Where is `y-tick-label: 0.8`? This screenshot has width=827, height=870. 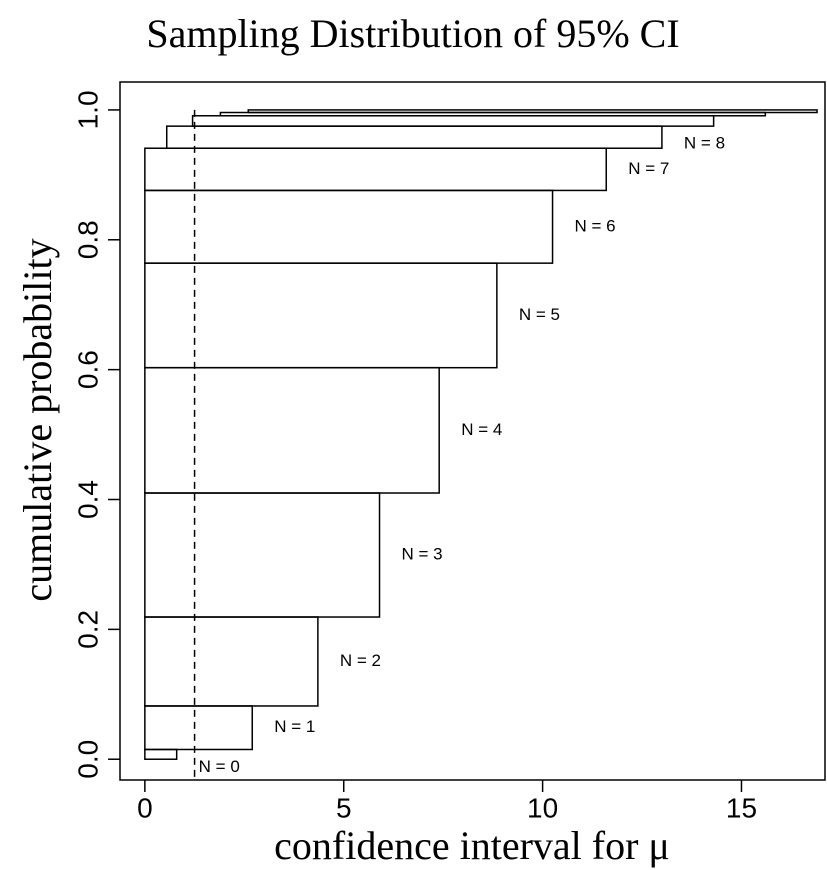
y-tick-label: 0.8 is located at coordinates (87, 239).